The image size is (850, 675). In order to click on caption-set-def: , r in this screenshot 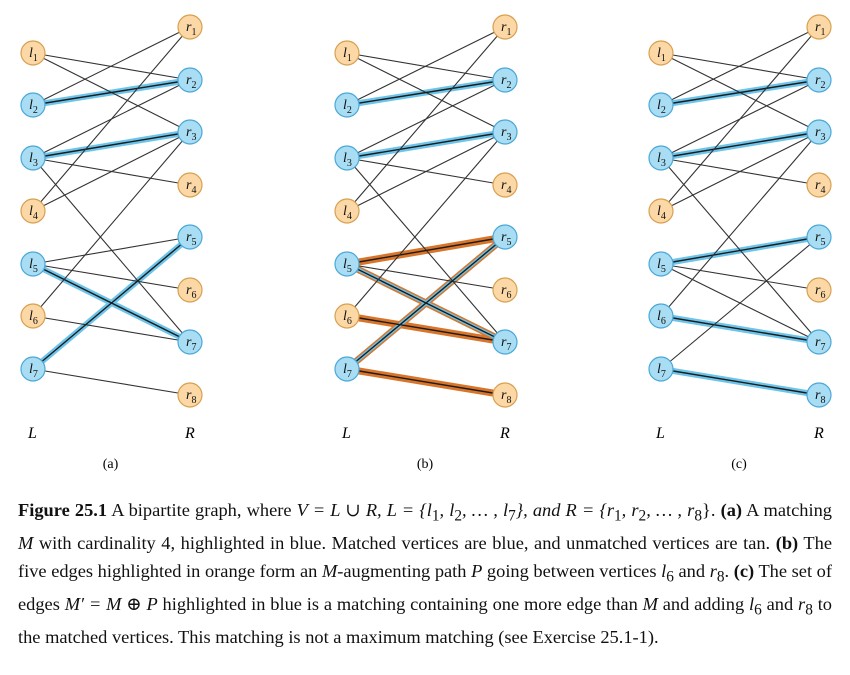, I will do `click(630, 510)`.